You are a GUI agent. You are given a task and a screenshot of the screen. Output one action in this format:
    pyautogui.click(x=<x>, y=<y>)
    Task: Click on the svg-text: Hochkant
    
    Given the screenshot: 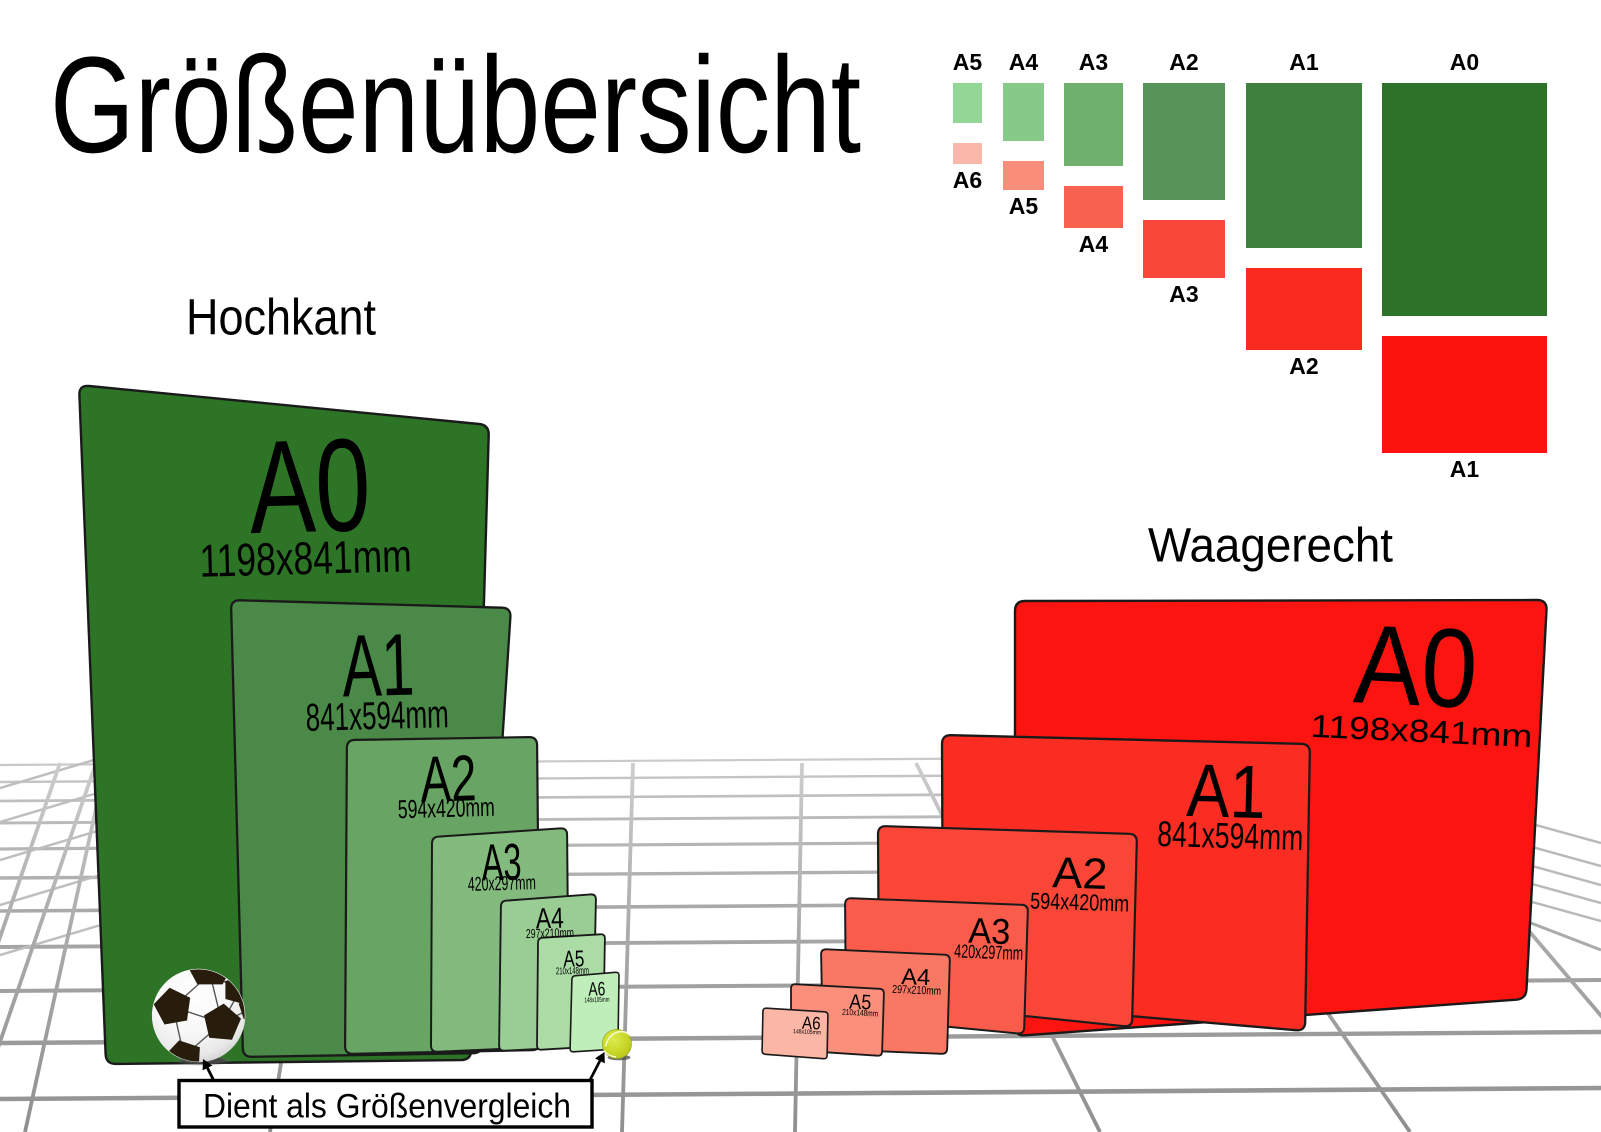 What is the action you would take?
    pyautogui.click(x=281, y=317)
    